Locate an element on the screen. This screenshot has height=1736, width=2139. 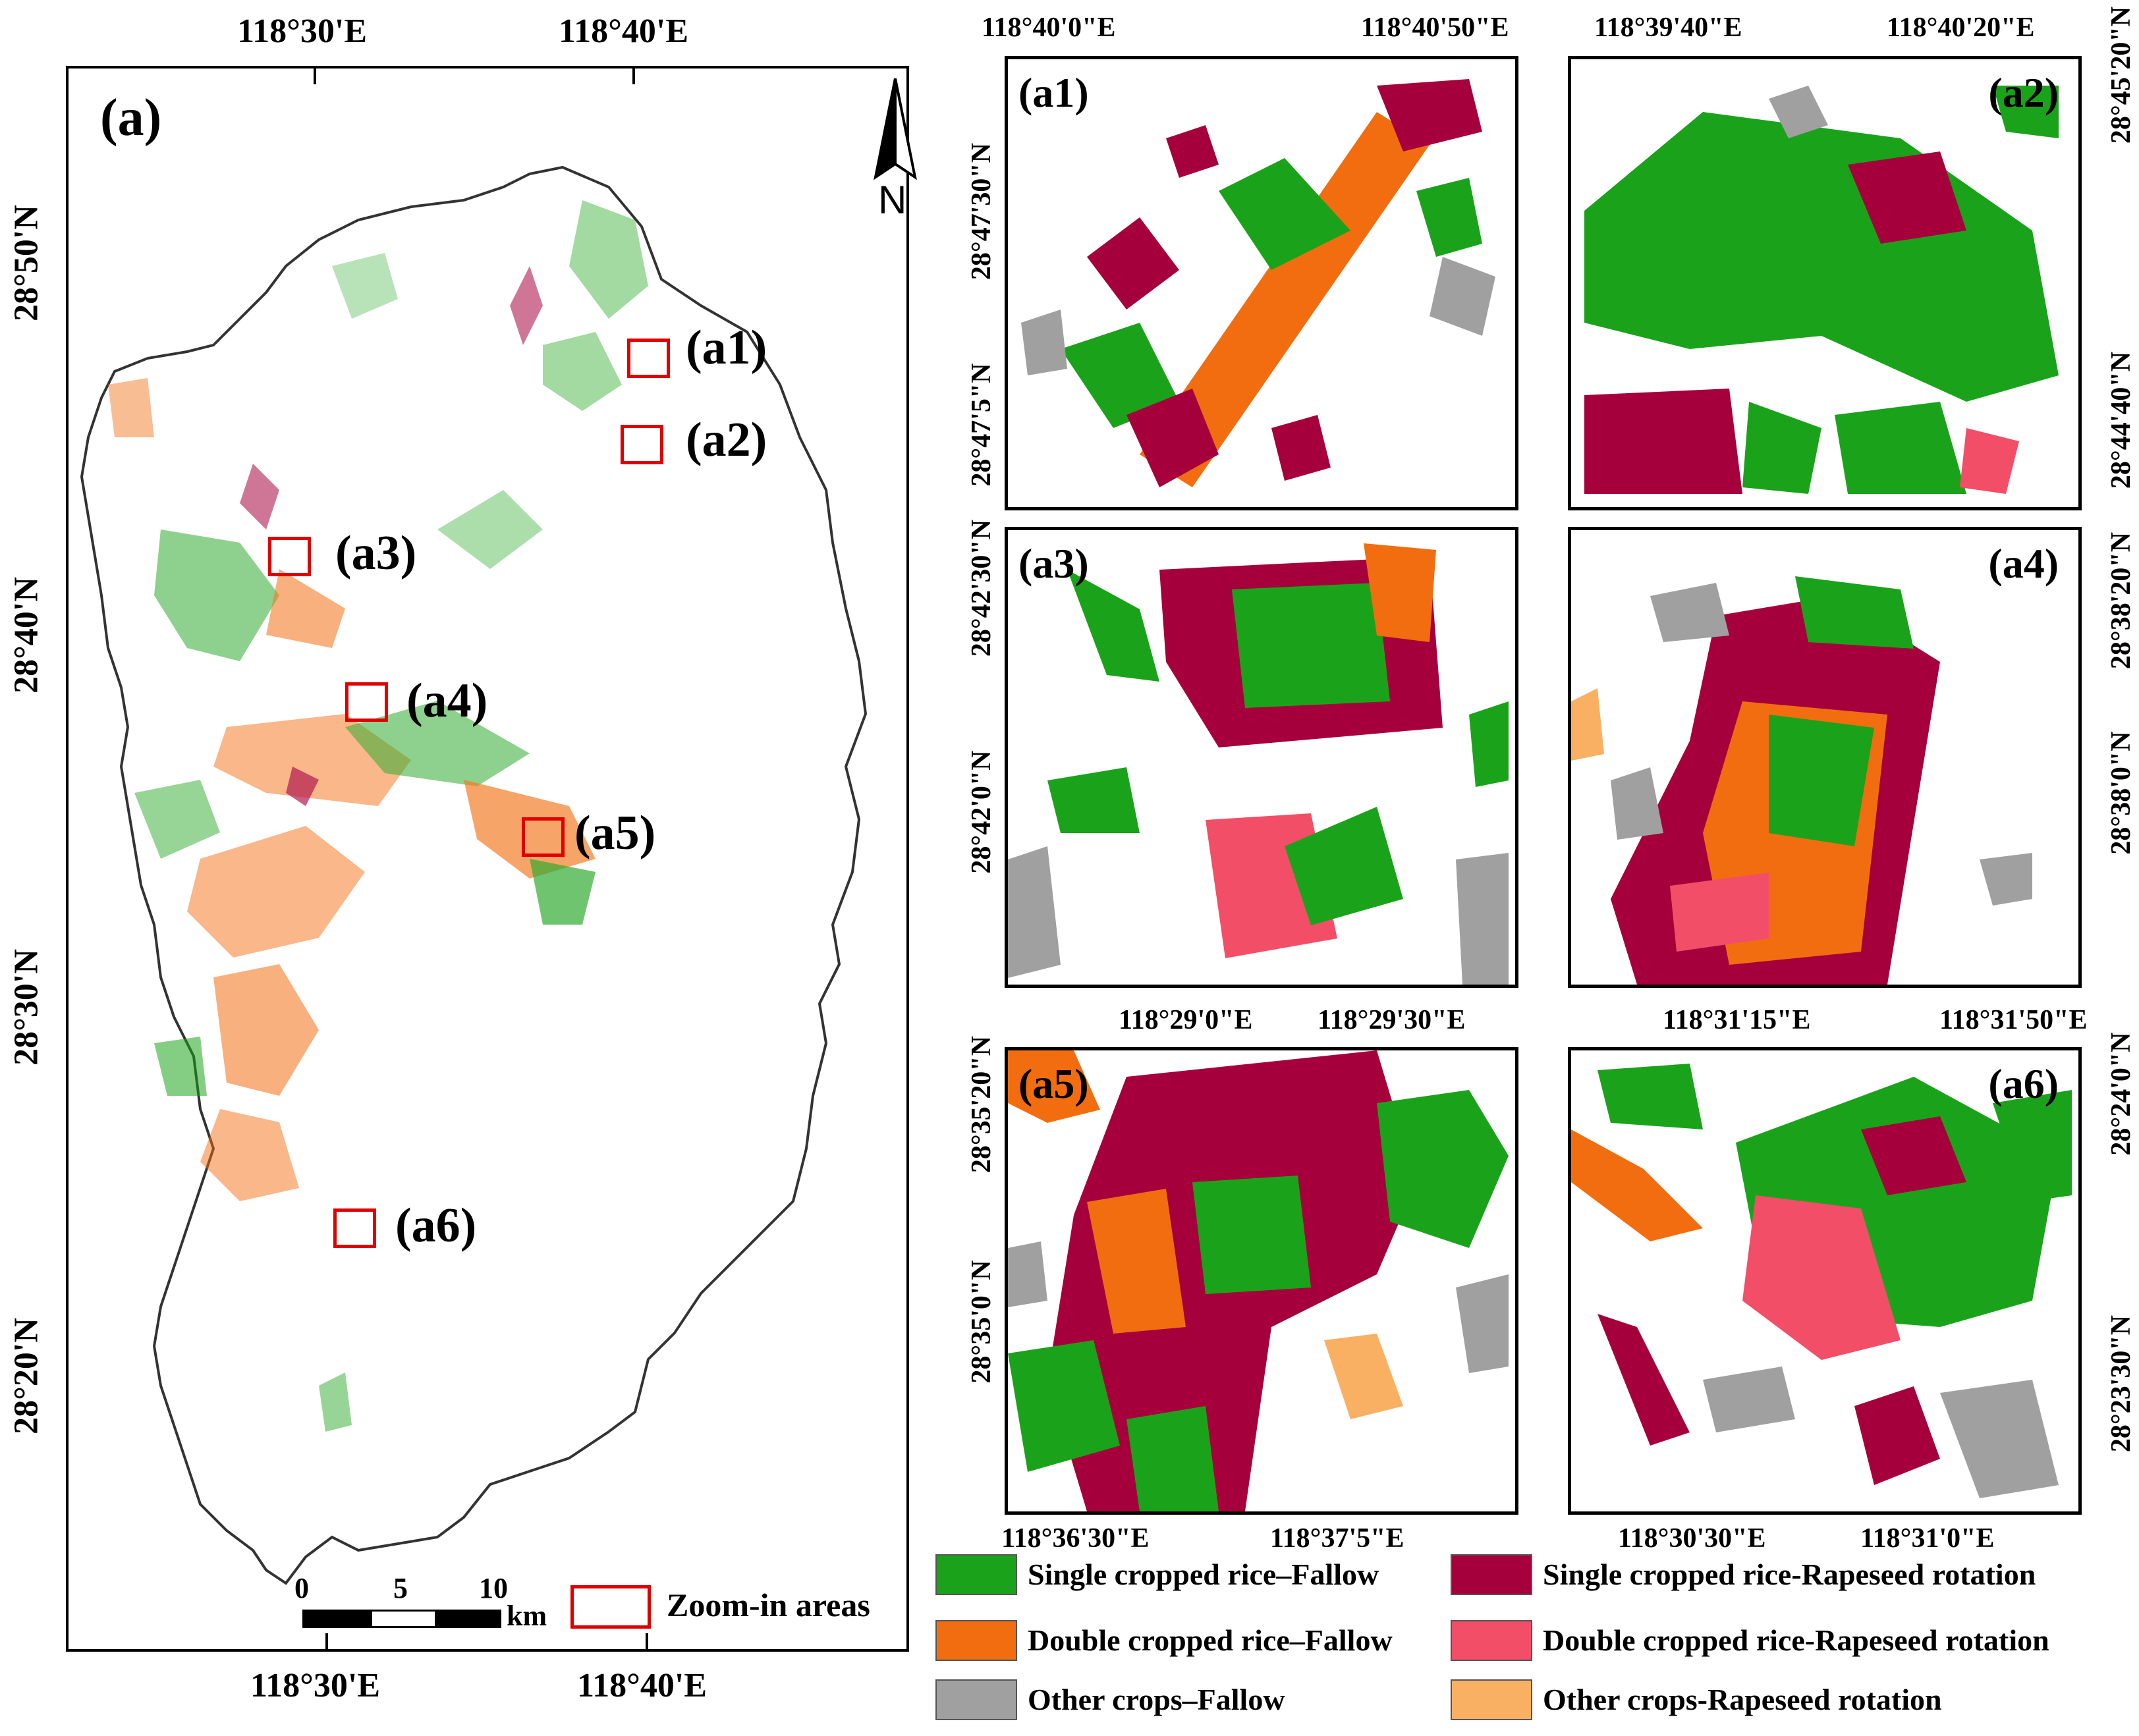
a2-right-lat-1: 28°45'20"N is located at coordinates (2121, 75).